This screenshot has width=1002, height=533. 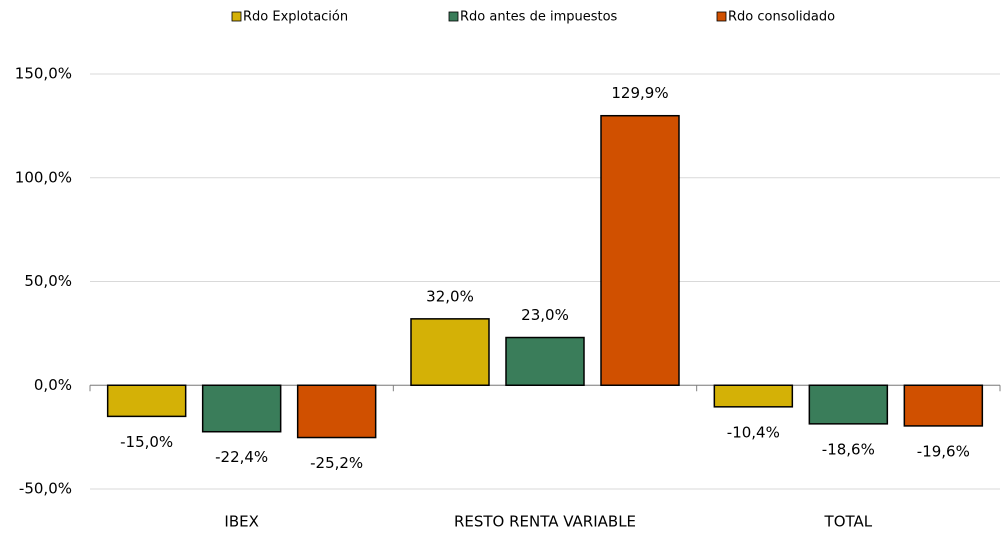 I want to click on data-label: 129,9%, so click(x=639, y=93).